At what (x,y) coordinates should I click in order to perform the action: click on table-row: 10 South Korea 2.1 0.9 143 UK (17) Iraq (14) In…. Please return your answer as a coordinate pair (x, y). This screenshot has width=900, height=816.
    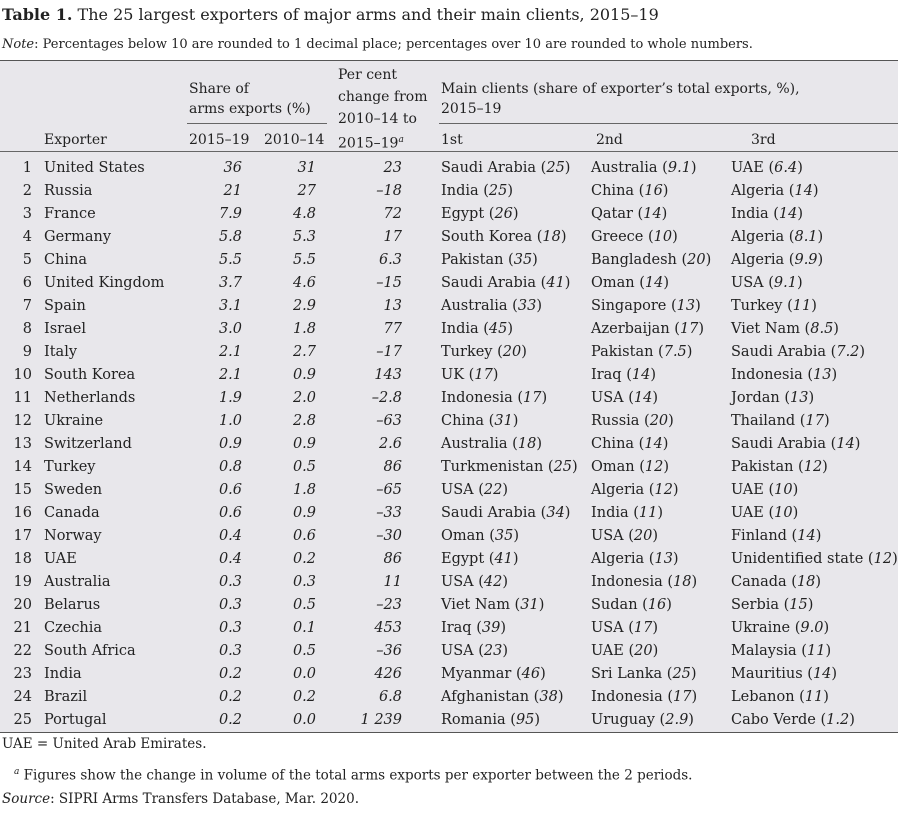
    Looking at the image, I should click on (449, 375).